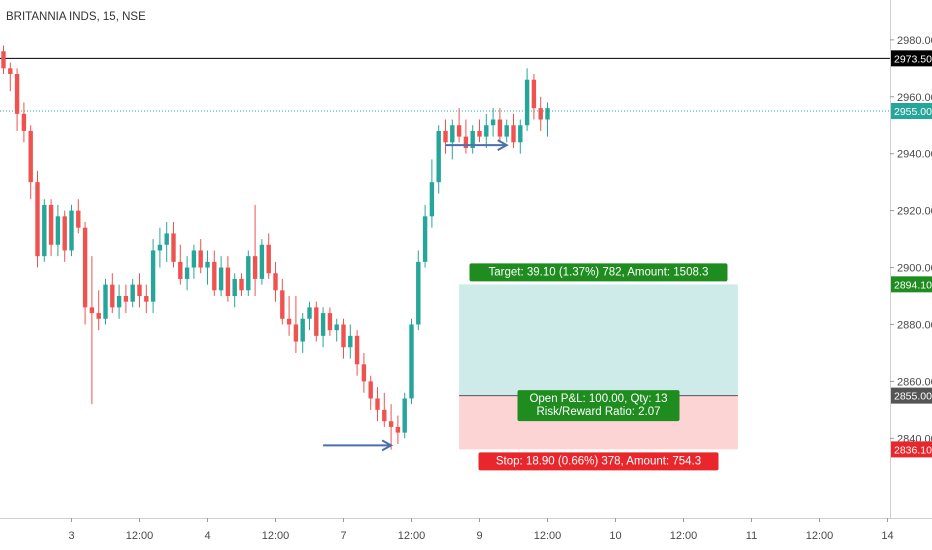 The height and width of the screenshot is (550, 932). What do you see at coordinates (911, 449) in the screenshot?
I see `price-tag-stop-bg` at bounding box center [911, 449].